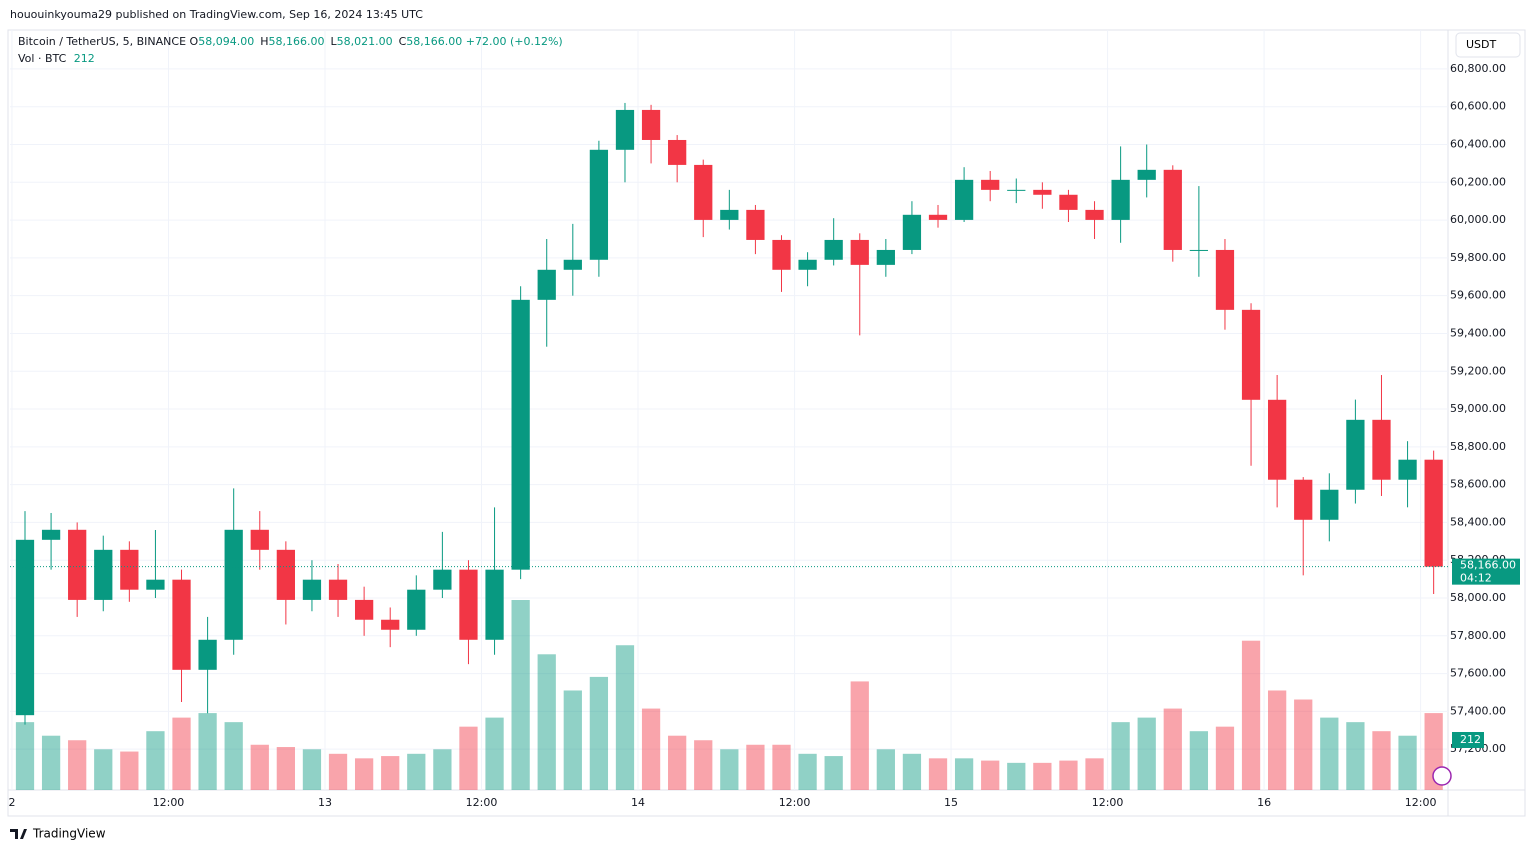  I want to click on volume-tag-label: 212, so click(1470, 739).